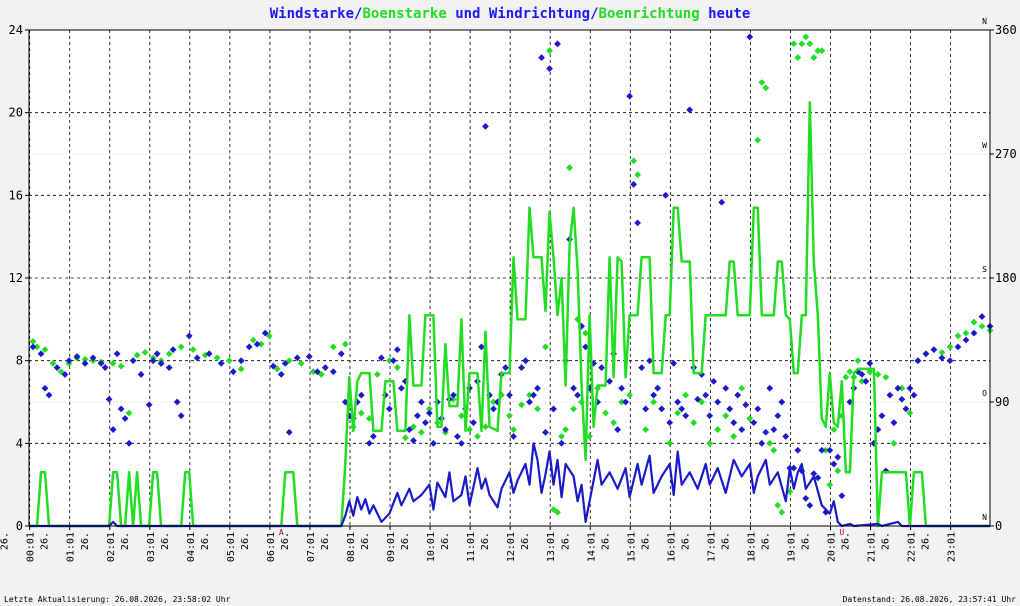  Describe the element at coordinates (751, 547) in the screenshot. I see `xtick-time-18: 18:01` at that location.